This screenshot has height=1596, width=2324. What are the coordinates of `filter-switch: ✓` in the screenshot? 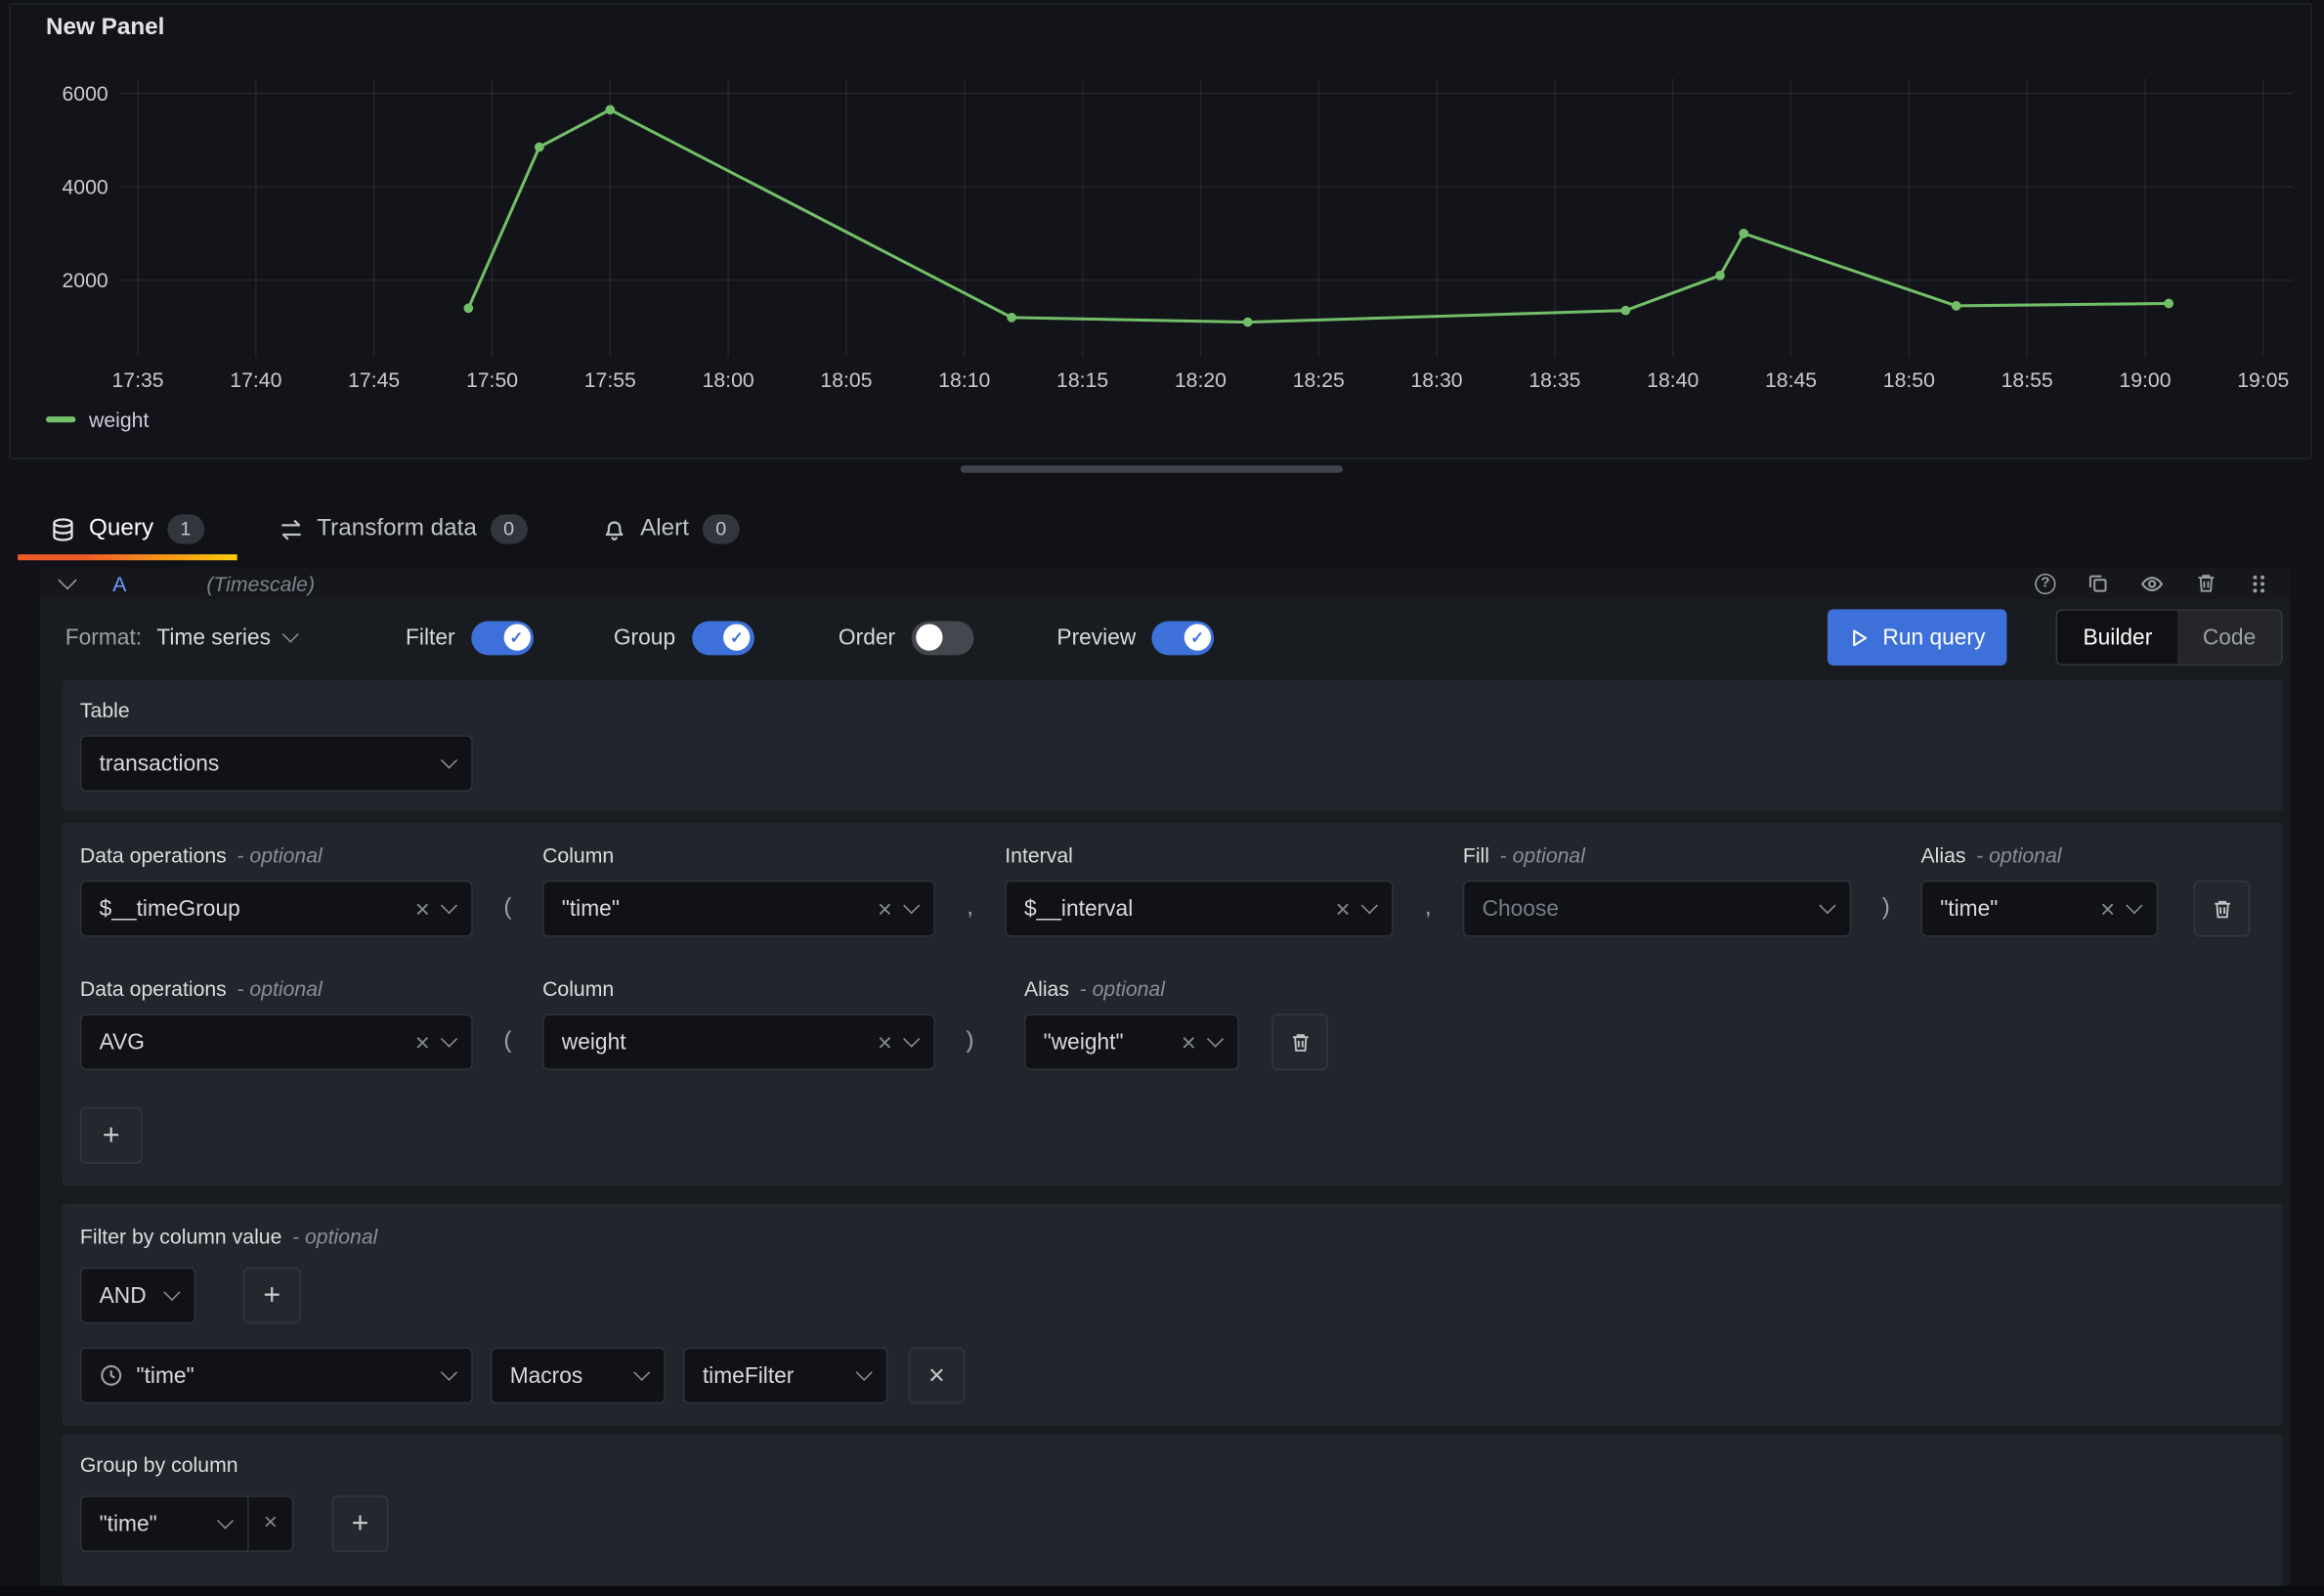 It's located at (502, 637).